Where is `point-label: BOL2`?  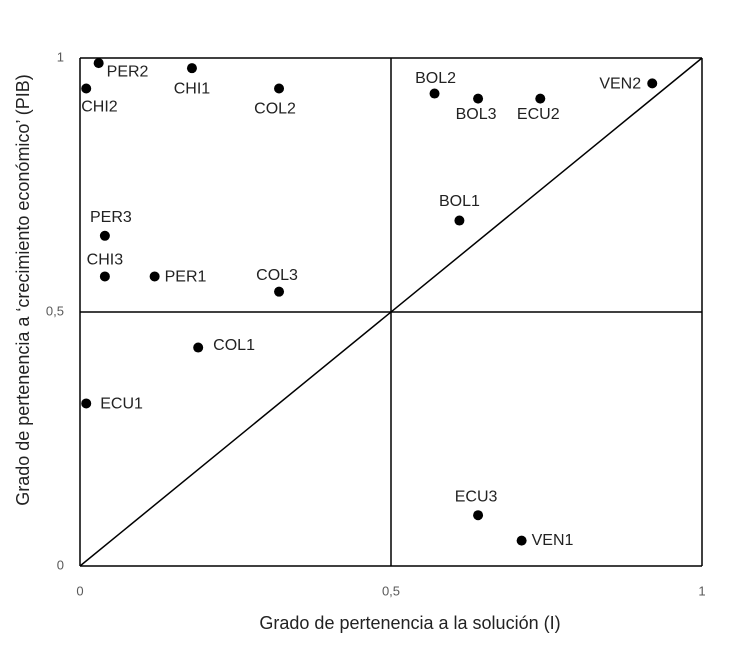
point-label: BOL2 is located at coordinates (435, 78).